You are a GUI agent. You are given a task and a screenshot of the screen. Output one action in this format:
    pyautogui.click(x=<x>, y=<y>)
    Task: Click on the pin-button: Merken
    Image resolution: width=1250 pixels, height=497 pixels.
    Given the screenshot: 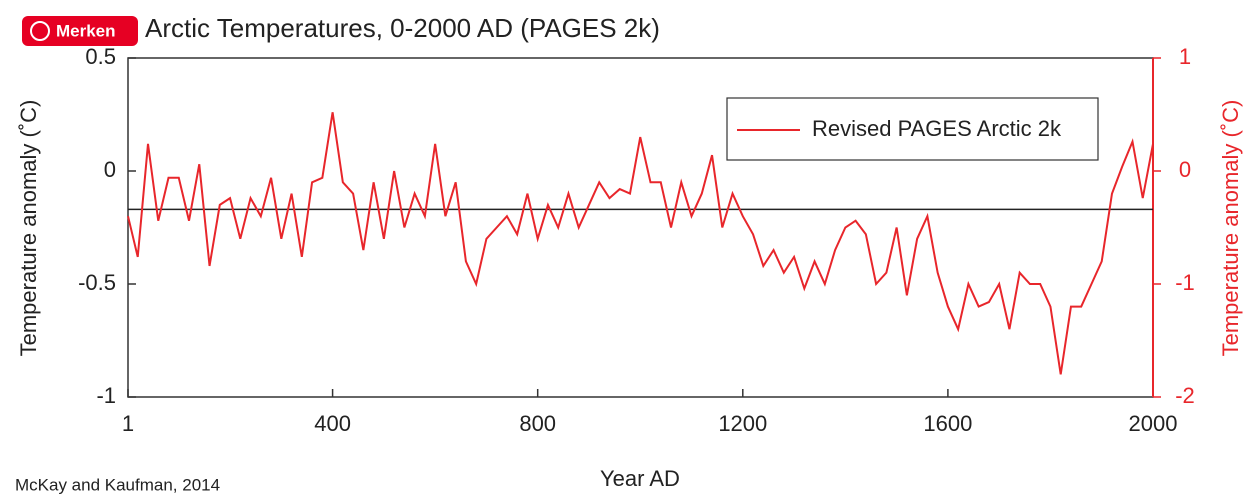 What is the action you would take?
    pyautogui.click(x=80, y=31)
    